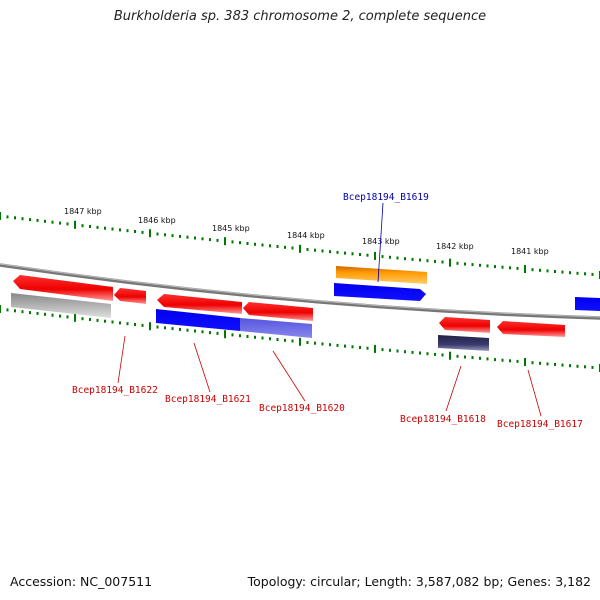  Describe the element at coordinates (199, 304) in the screenshot. I see `gene-feature-b1621-red` at that location.